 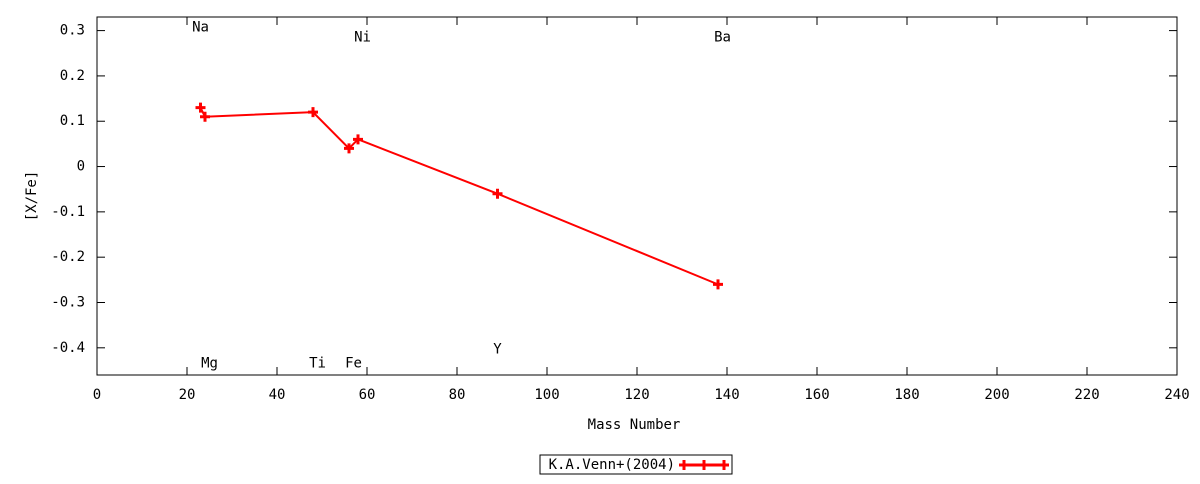 I want to click on annotation: Ba, so click(x=722, y=37).